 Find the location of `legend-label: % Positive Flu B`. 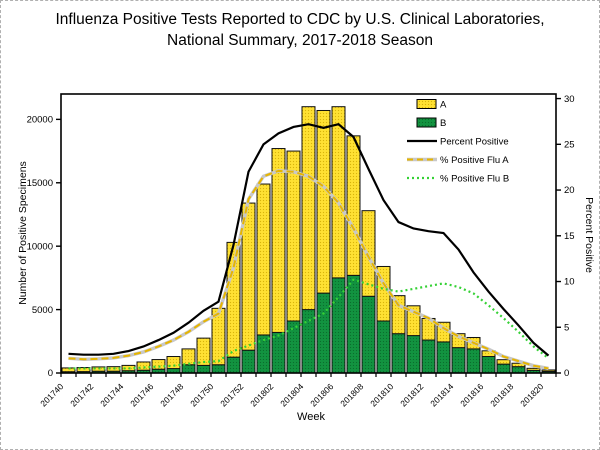

legend-label: % Positive Flu B is located at coordinates (474, 178).